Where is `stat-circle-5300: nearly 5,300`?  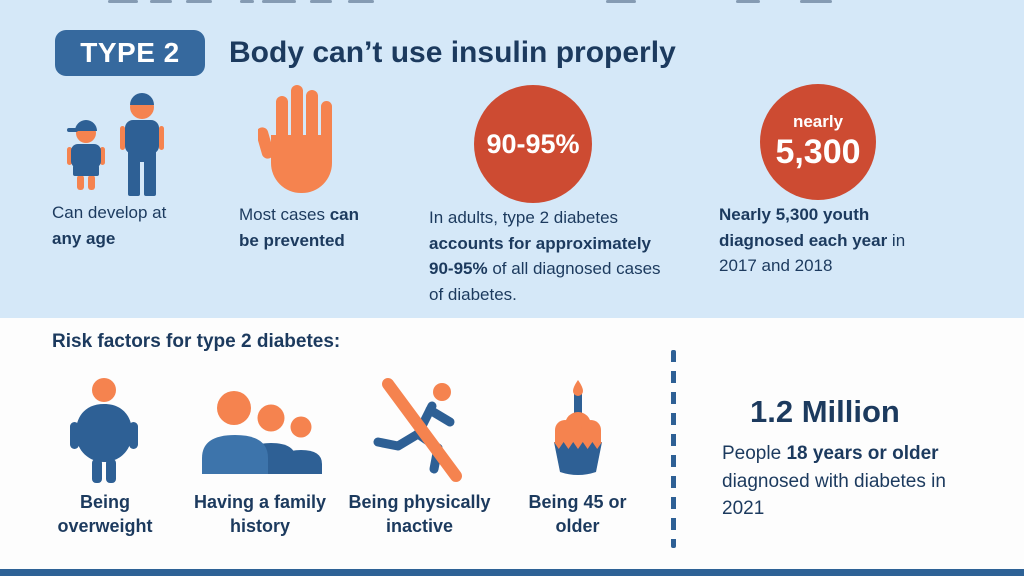
stat-circle-5300: nearly 5,300 is located at coordinates (818, 142).